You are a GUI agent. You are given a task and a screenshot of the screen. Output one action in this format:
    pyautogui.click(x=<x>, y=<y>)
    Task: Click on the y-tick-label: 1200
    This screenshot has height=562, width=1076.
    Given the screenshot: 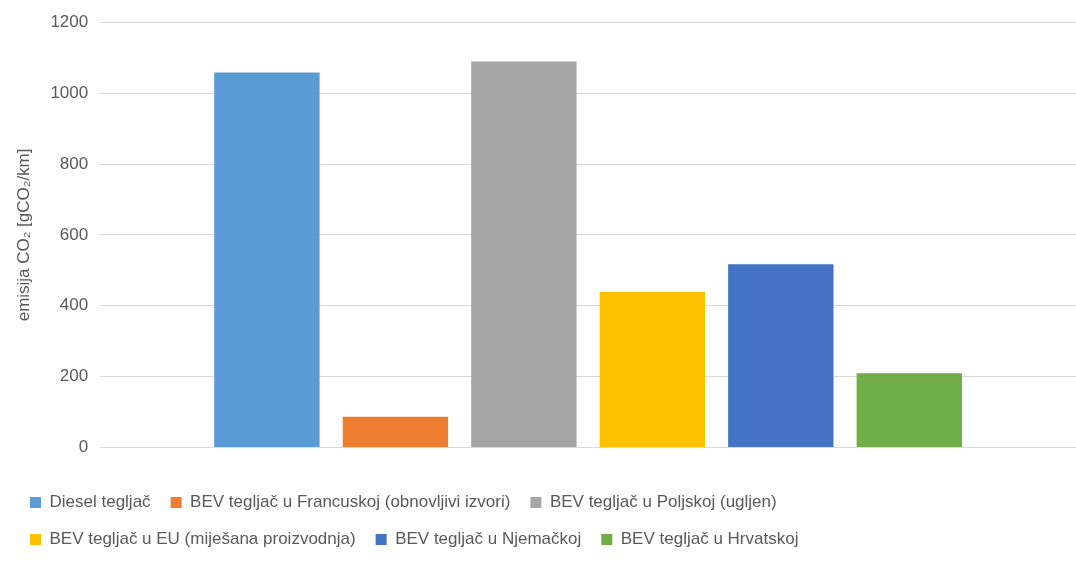 What is the action you would take?
    pyautogui.click(x=69, y=21)
    